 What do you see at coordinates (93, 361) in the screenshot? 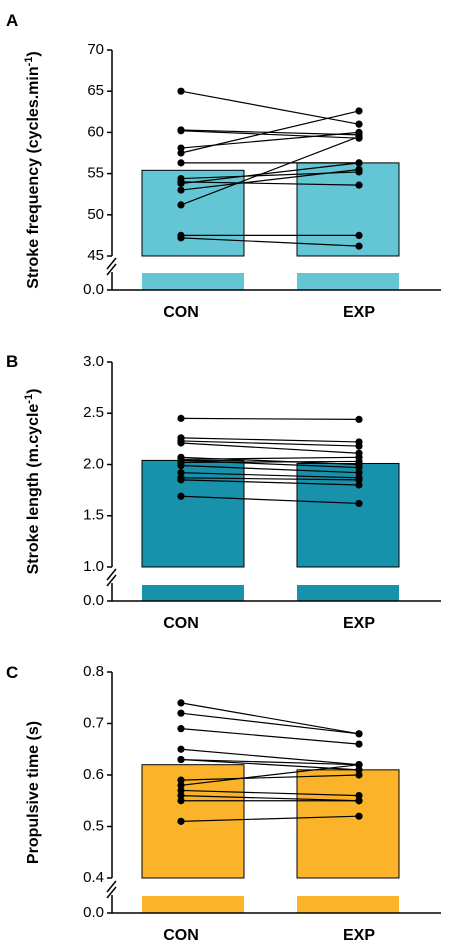
I see `y-tick-label: 3.0` at bounding box center [93, 361].